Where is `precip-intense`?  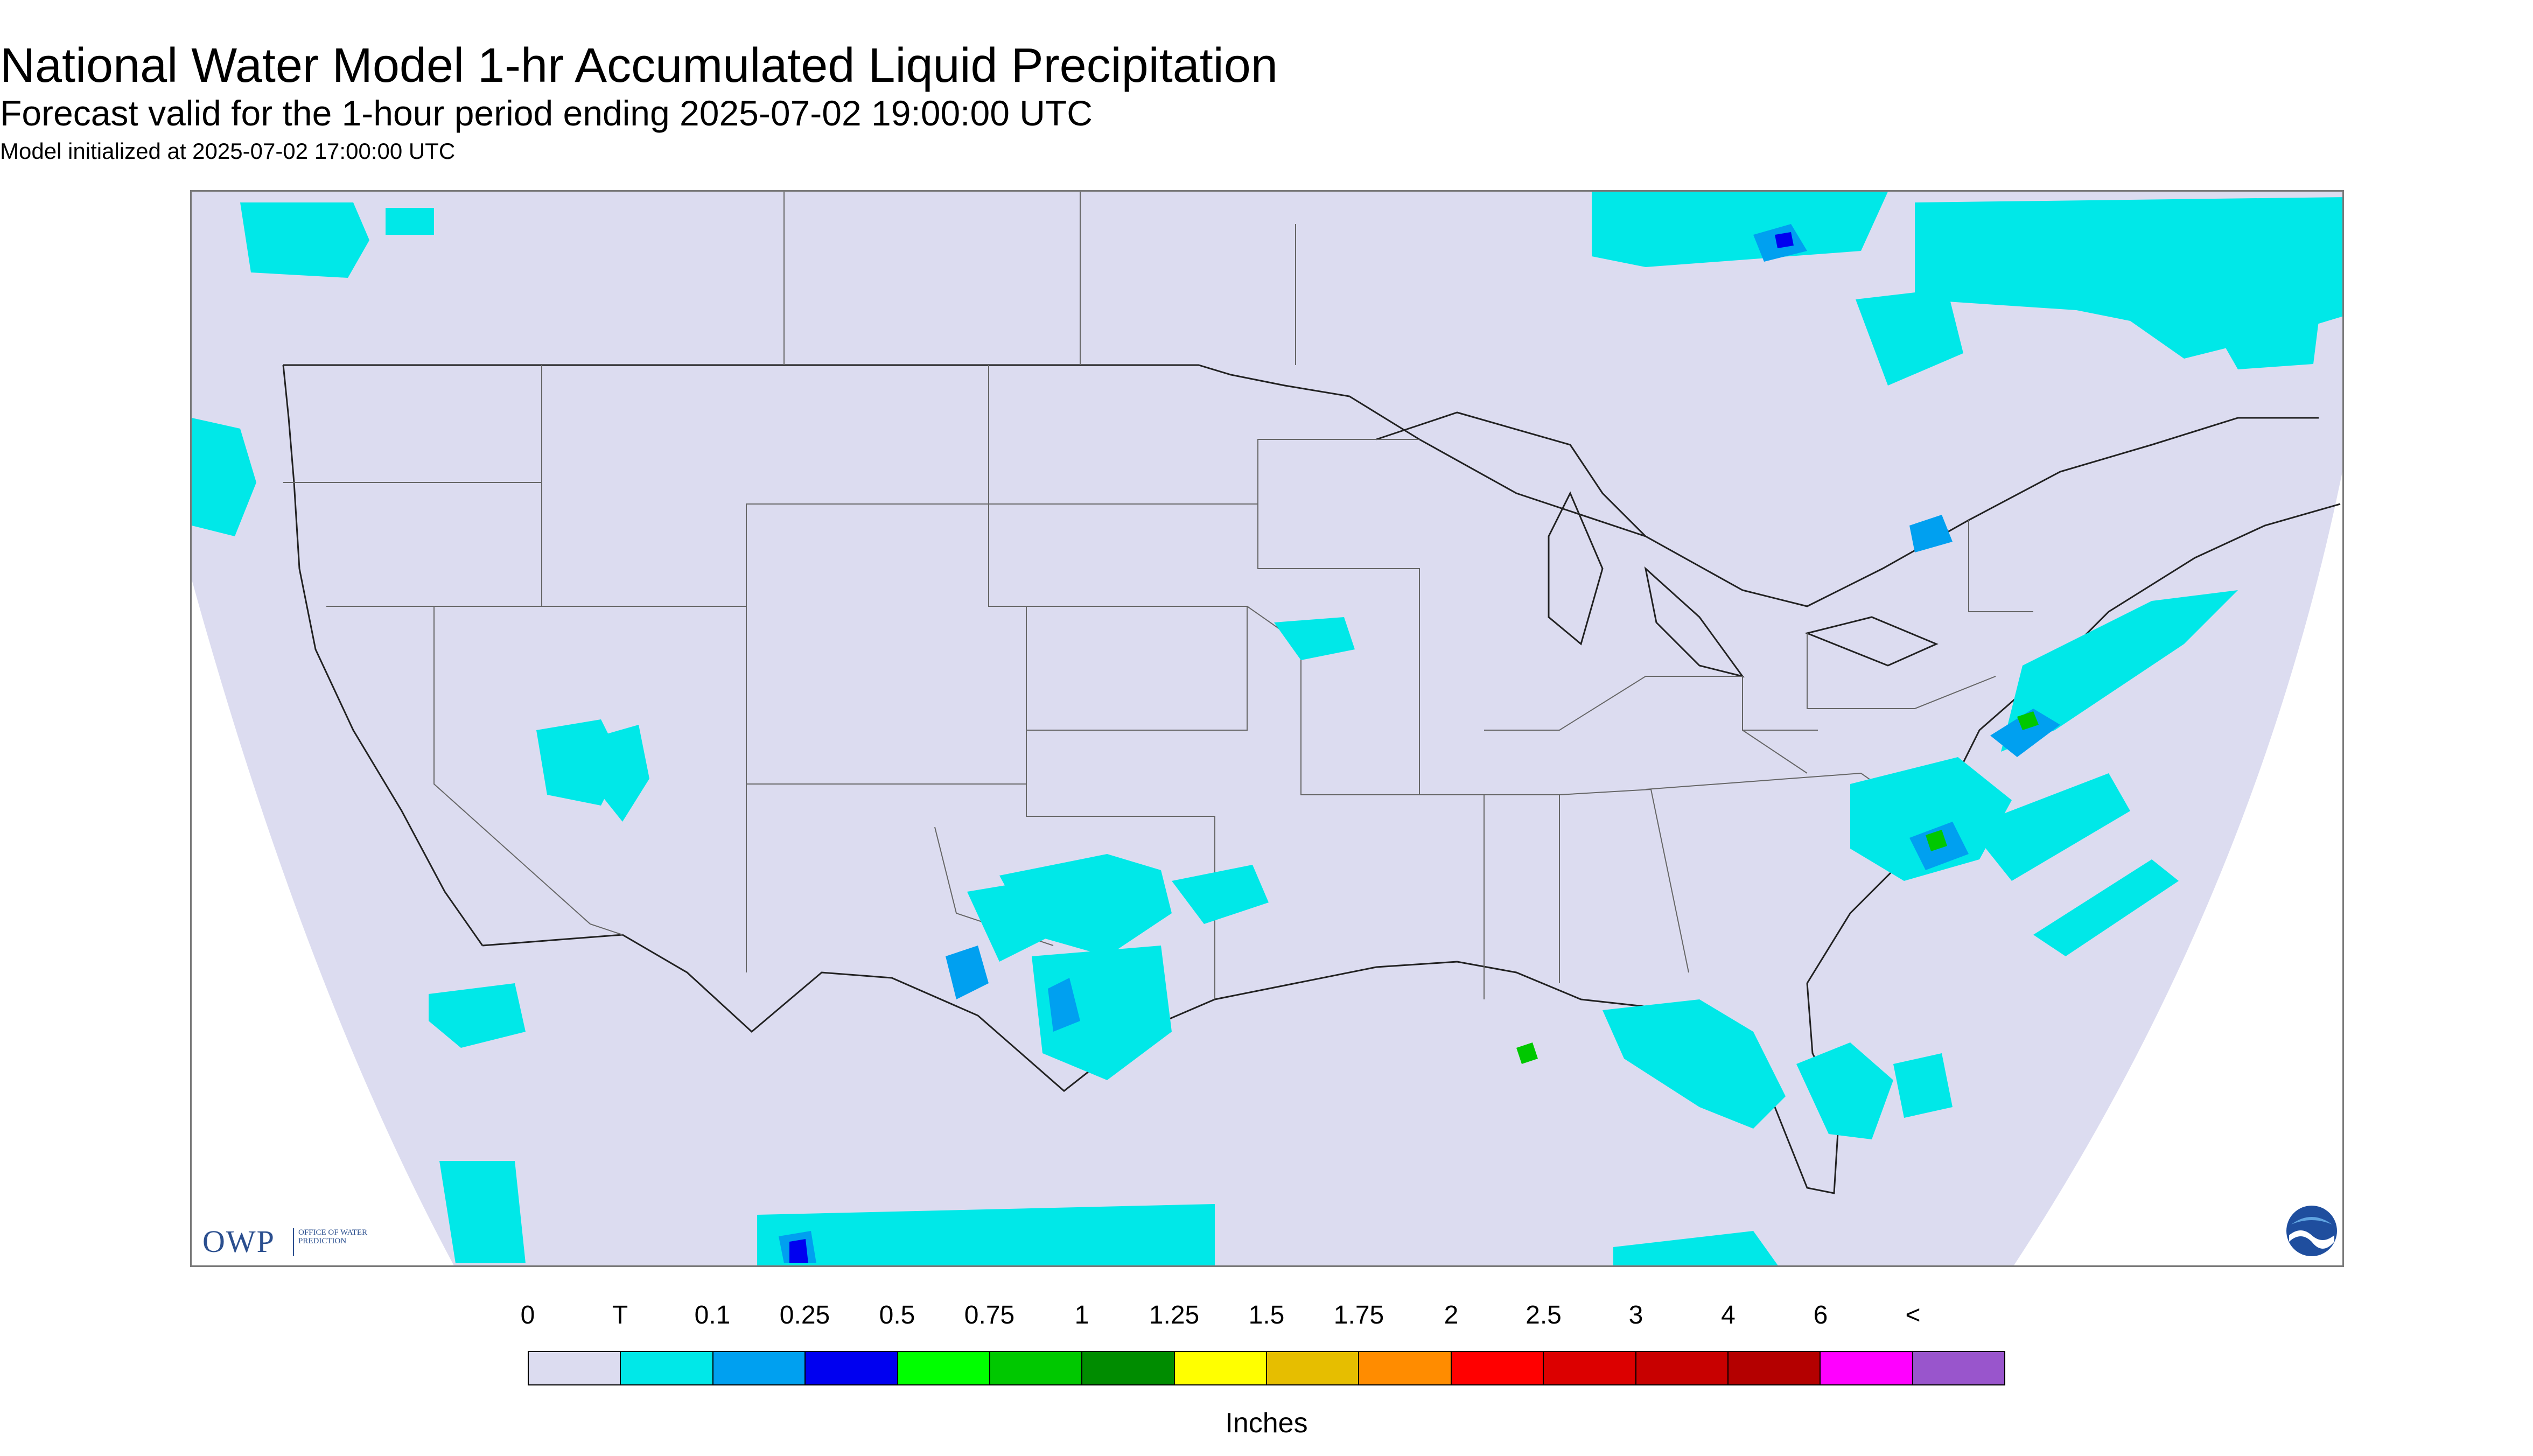
precip-intense is located at coordinates (1778, 887).